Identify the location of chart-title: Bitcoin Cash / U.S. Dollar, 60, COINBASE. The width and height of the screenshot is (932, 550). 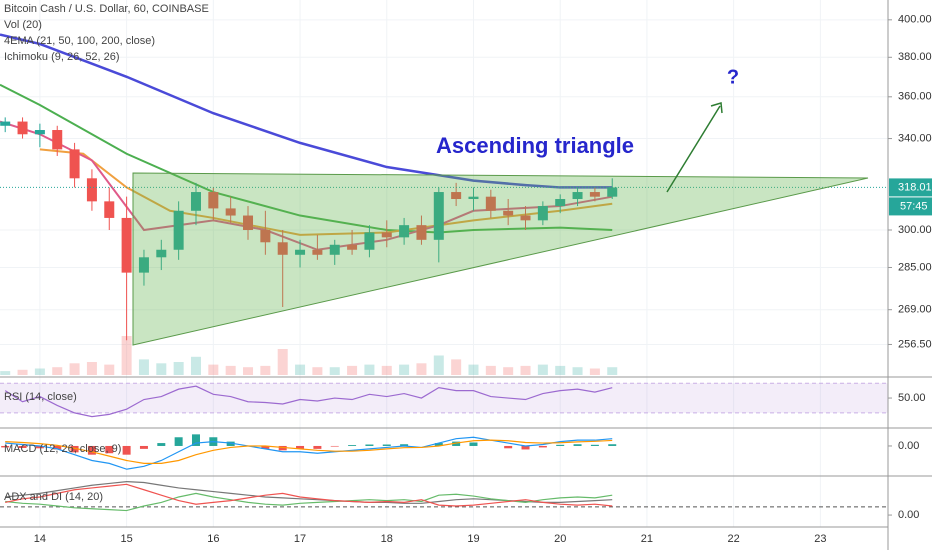
(106, 9).